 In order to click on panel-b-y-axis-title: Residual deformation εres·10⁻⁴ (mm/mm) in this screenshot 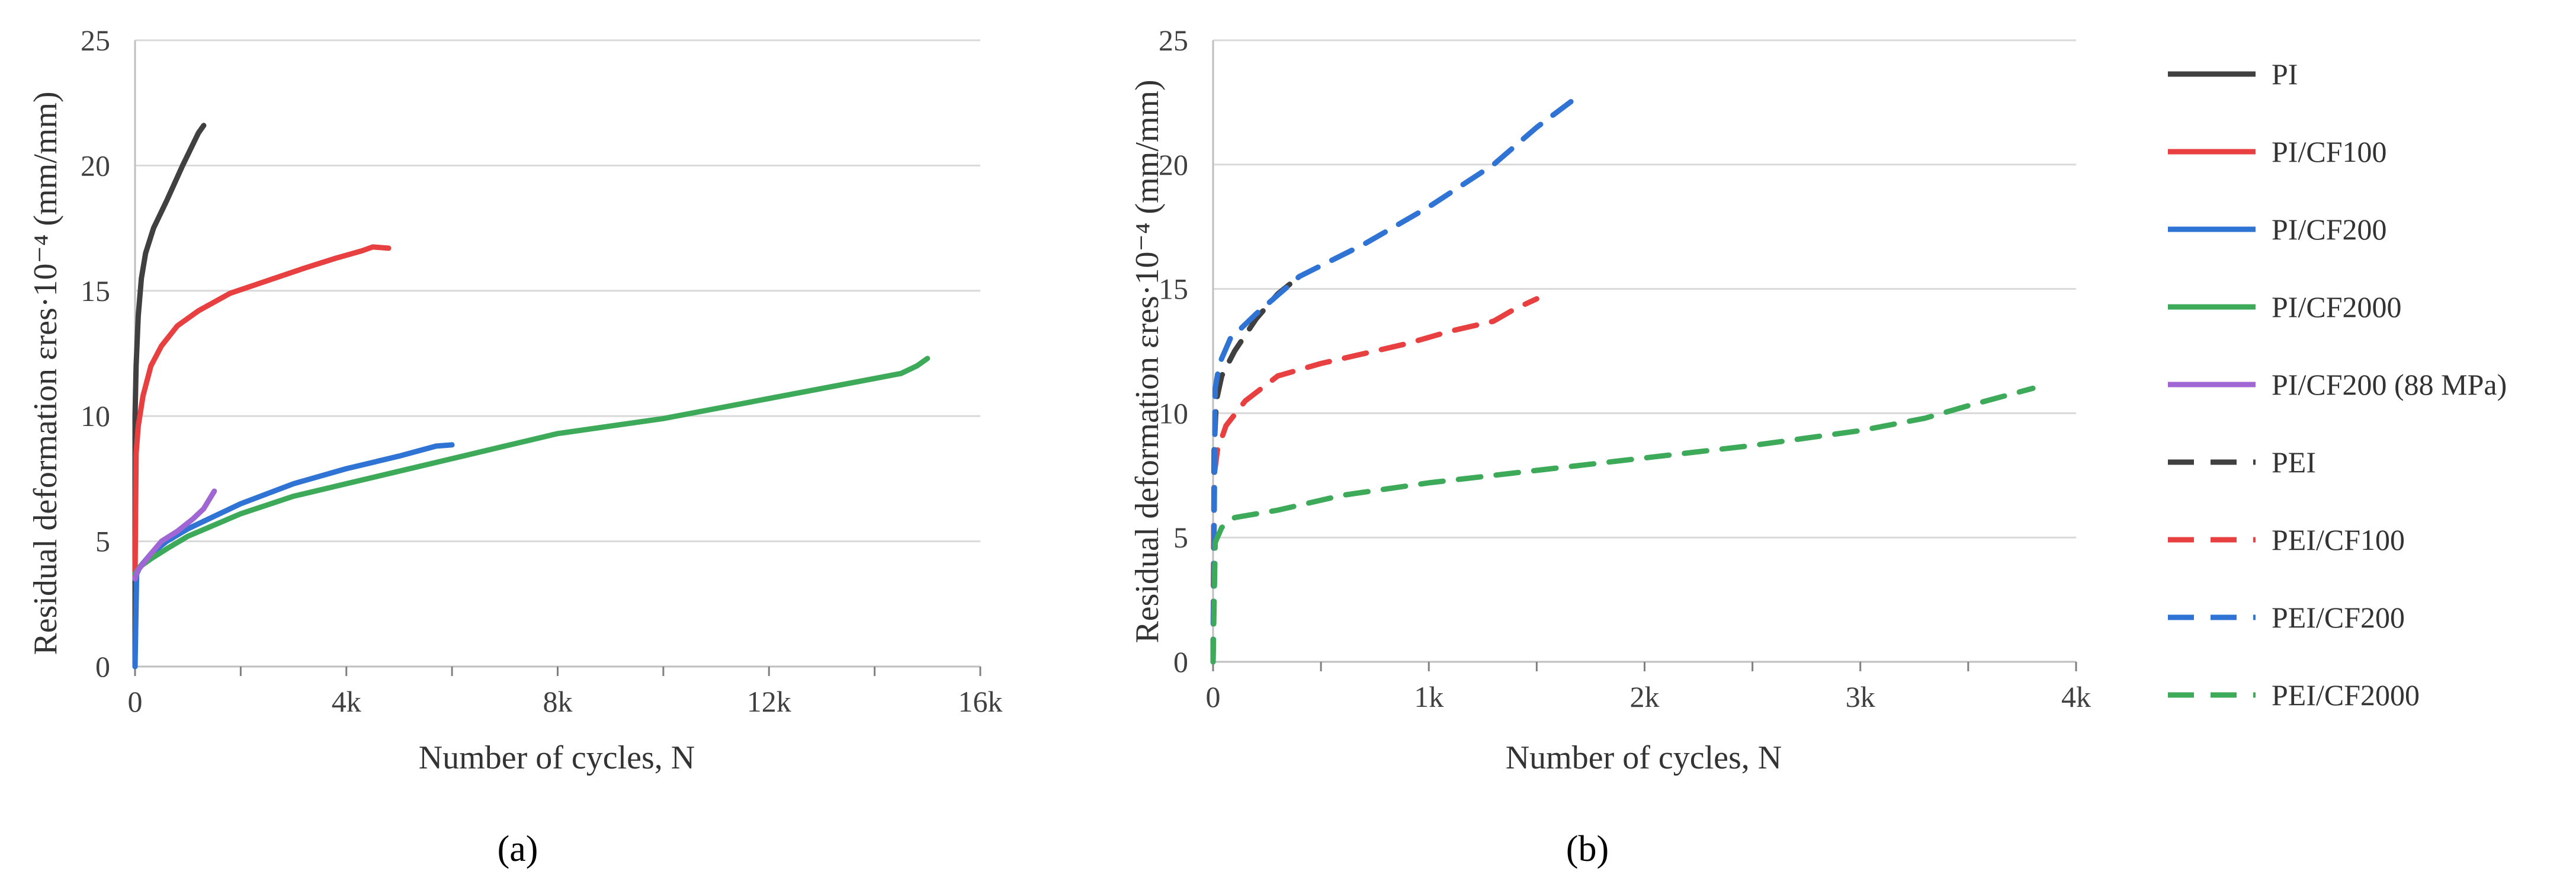, I will do `click(1147, 361)`.